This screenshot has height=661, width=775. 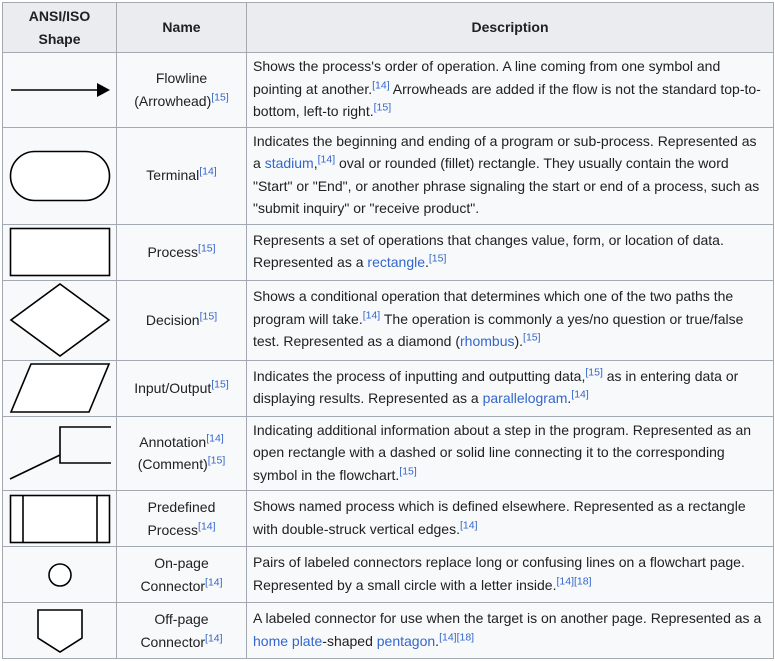 What do you see at coordinates (181, 518) in the screenshot?
I see `name-cell: Predefined Process[14]` at bounding box center [181, 518].